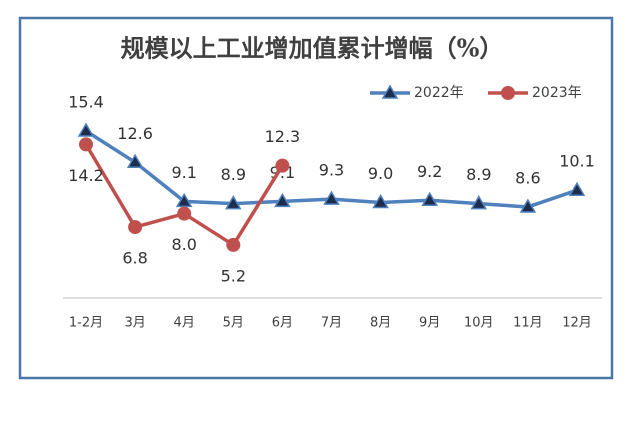  Describe the element at coordinates (528, 323) in the screenshot. I see `x-tick-label: 11月` at that location.